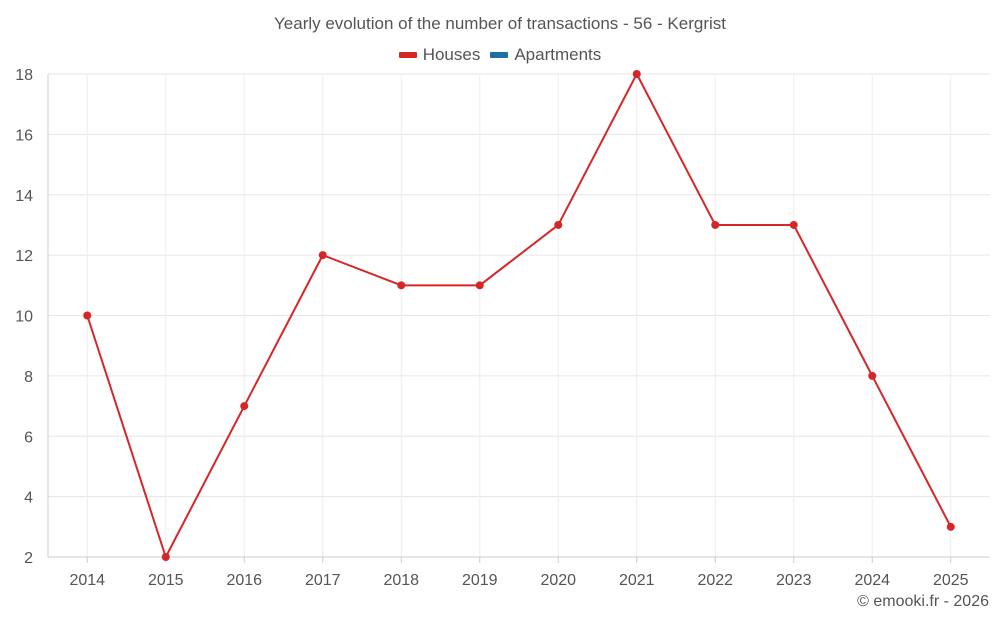 The image size is (1000, 625). Describe the element at coordinates (244, 580) in the screenshot. I see `x-tick-label: 2016` at that location.